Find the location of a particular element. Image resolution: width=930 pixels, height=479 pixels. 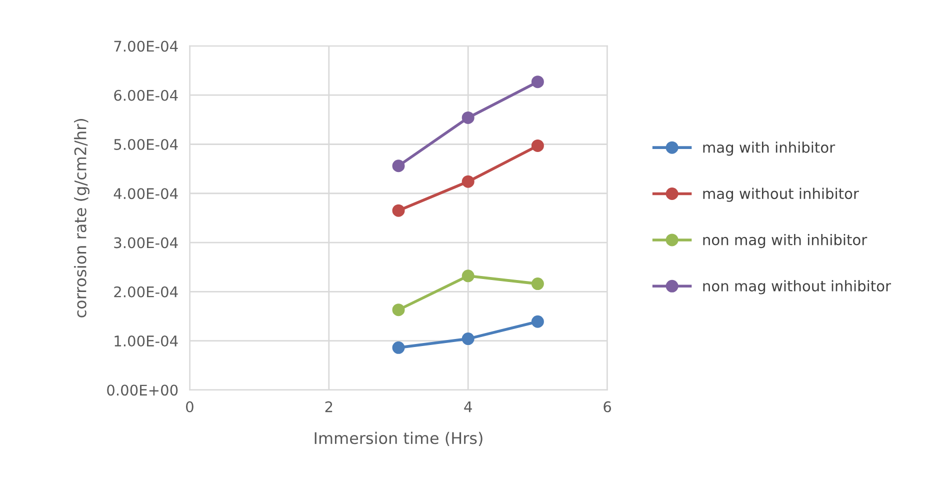

legend-label: mag without inhibitor is located at coordinates (781, 195).